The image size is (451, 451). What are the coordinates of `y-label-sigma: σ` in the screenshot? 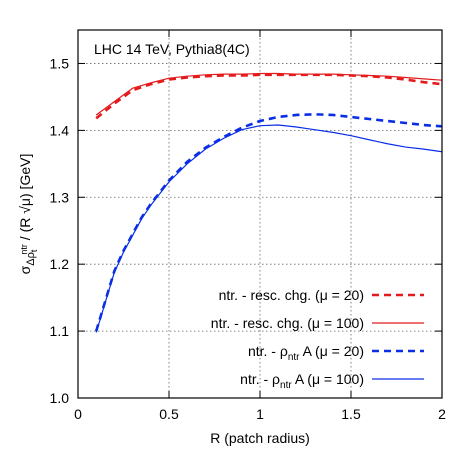 It's located at (25, 269).